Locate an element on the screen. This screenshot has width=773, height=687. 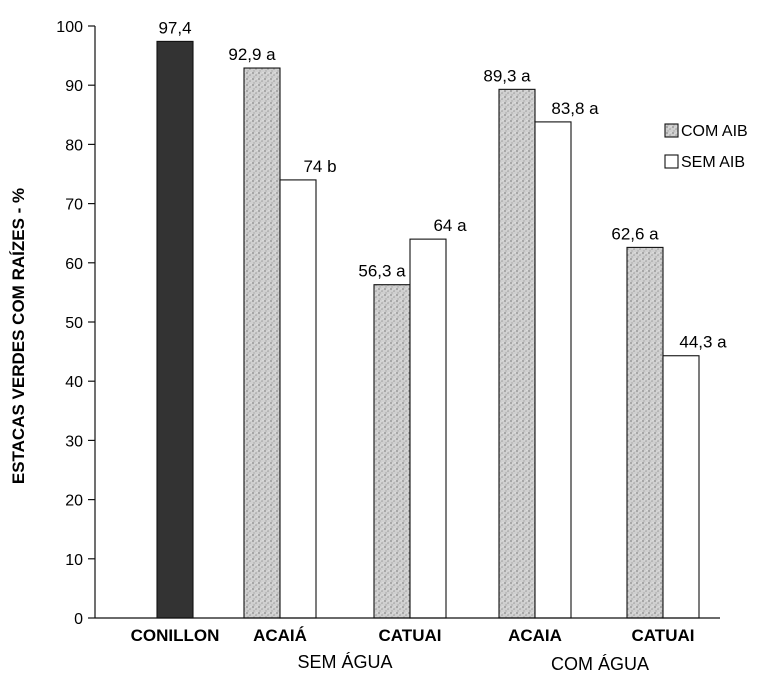
y-tick-label: 50 is located at coordinates (74, 323).